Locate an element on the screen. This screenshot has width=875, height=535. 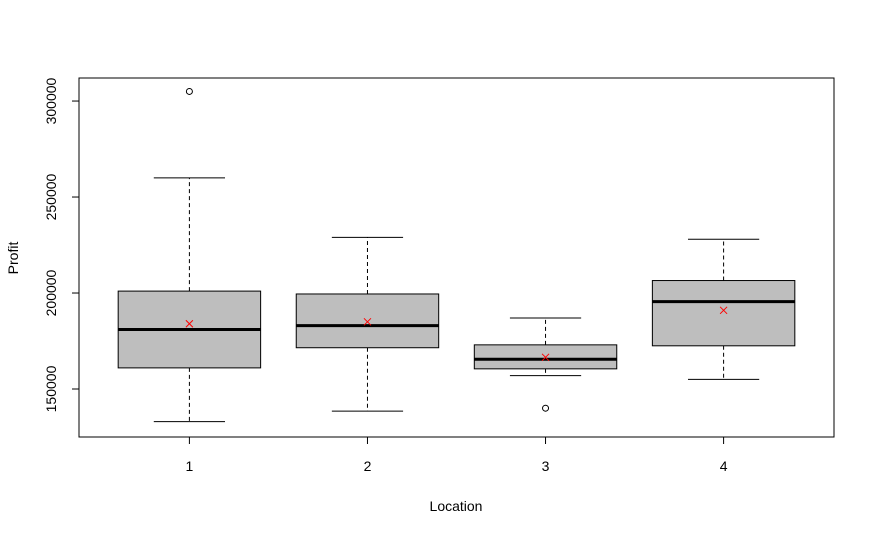
x-axis-label: Location is located at coordinates (456, 506).